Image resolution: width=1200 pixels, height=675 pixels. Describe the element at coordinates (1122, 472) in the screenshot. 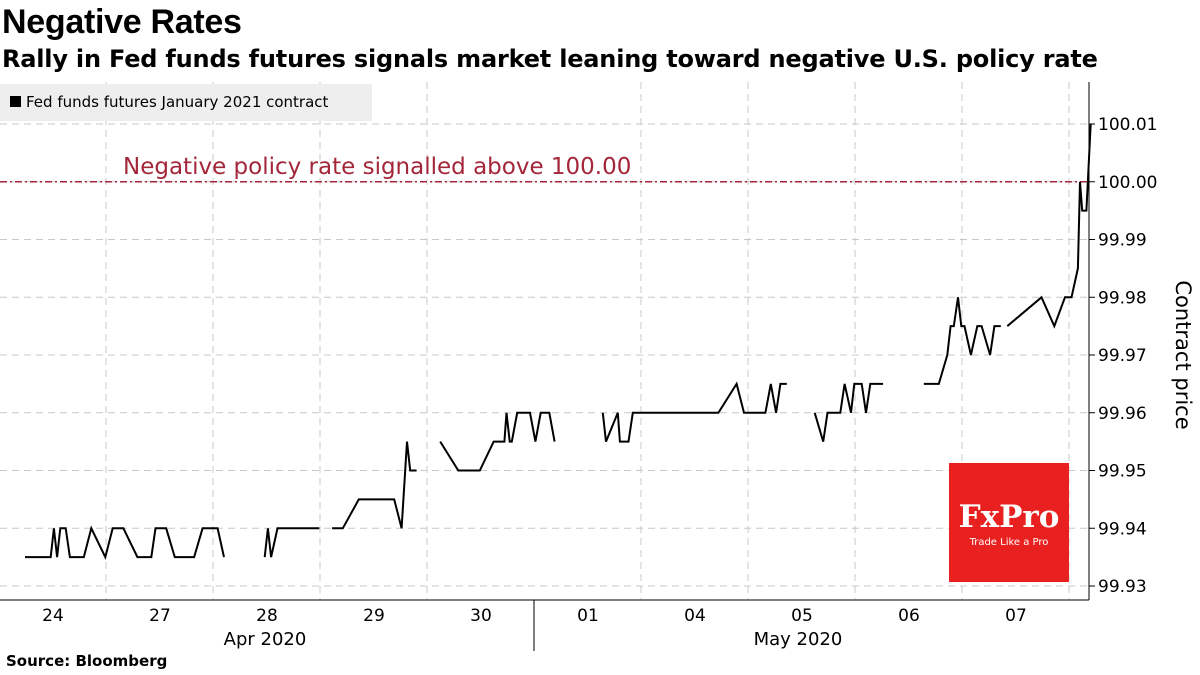

I see `y-tick-label: 99.95` at that location.